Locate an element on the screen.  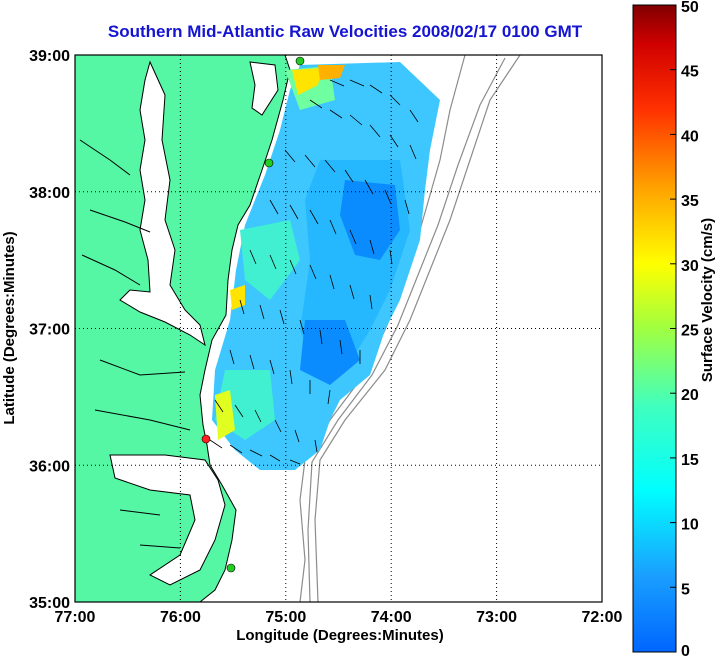
site-marker-alert is located at coordinates (206, 439).